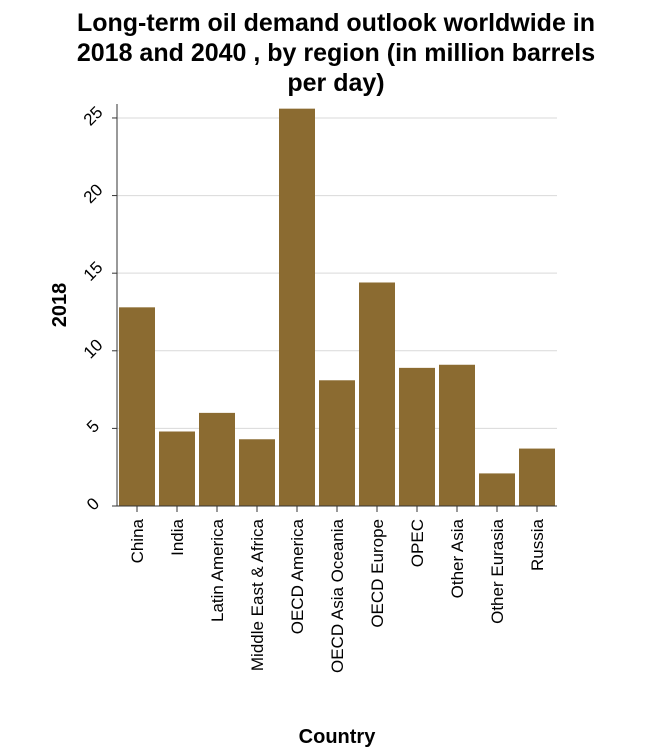 This screenshot has width=672, height=756. What do you see at coordinates (217, 570) in the screenshot?
I see `x-tick-label: Latin America` at bounding box center [217, 570].